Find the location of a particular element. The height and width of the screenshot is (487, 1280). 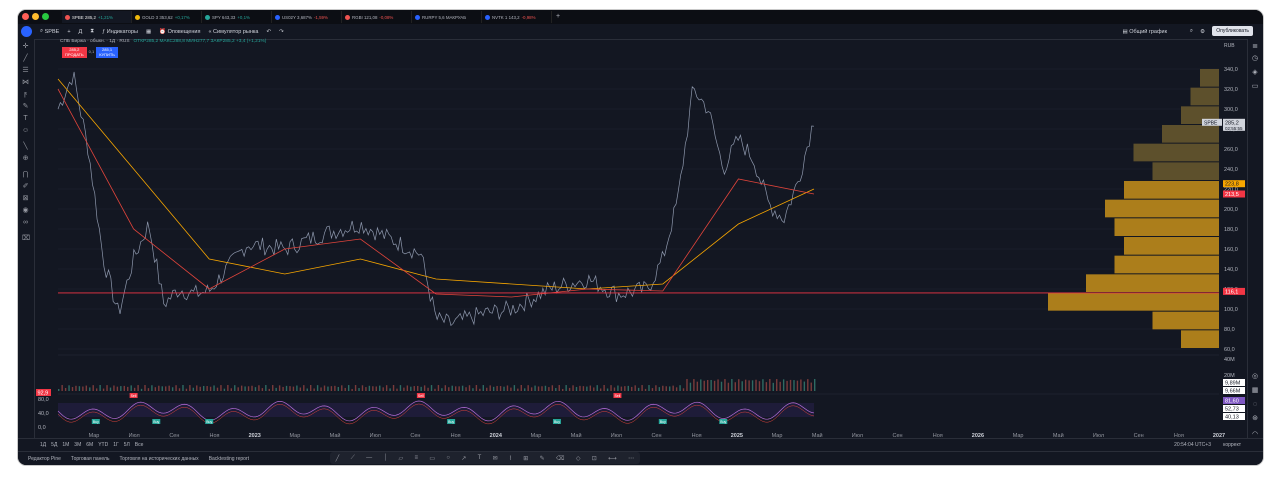

watchlist-icon: ≣ is located at coordinates (1255, 46).